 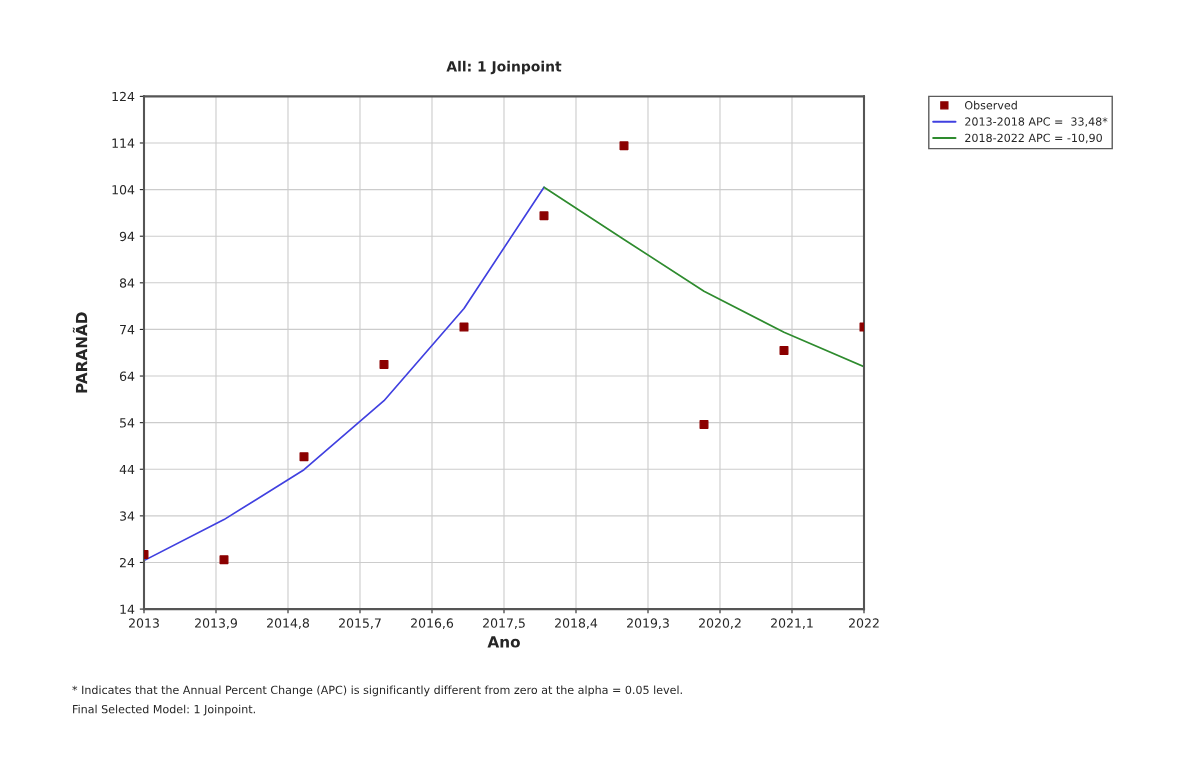 I want to click on x-tick-label: 2015,7, so click(x=360, y=624).